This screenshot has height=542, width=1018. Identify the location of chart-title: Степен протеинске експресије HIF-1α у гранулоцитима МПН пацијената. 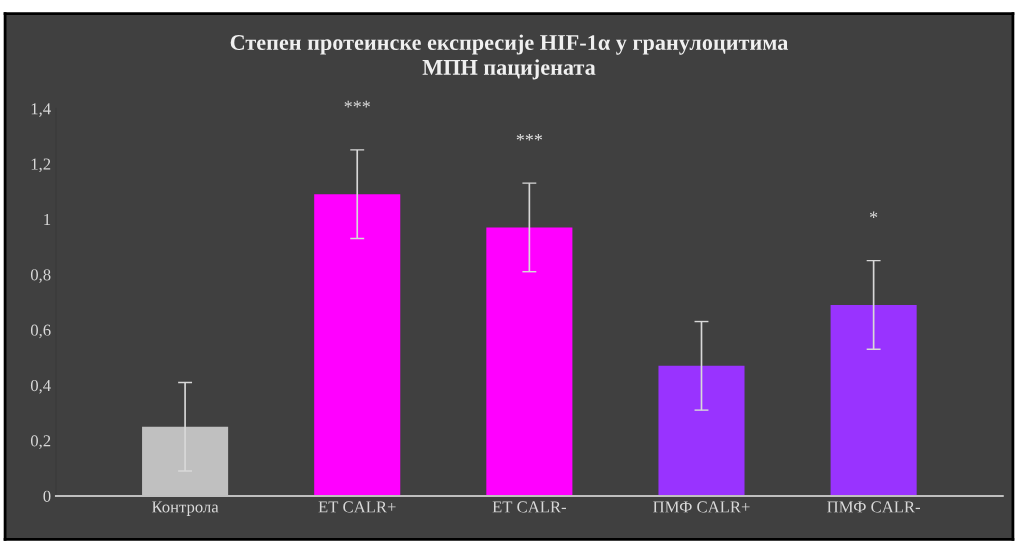
(509, 57).